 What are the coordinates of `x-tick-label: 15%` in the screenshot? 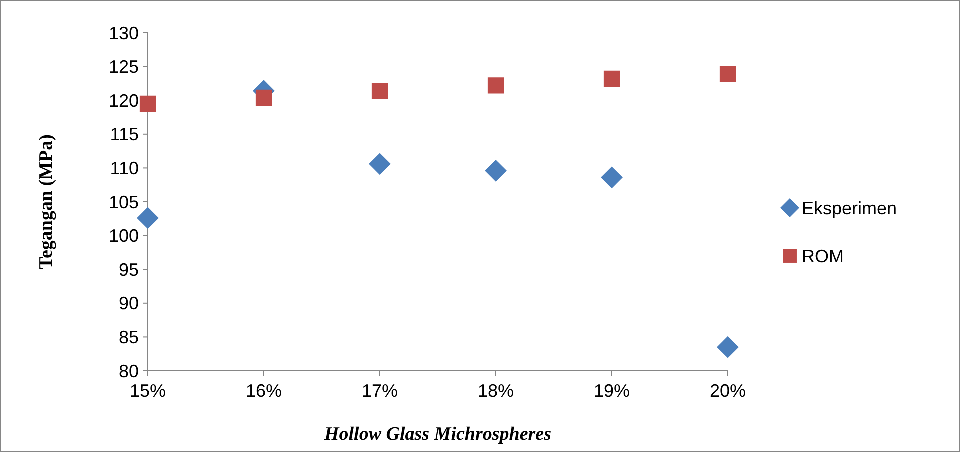 It's located at (148, 391).